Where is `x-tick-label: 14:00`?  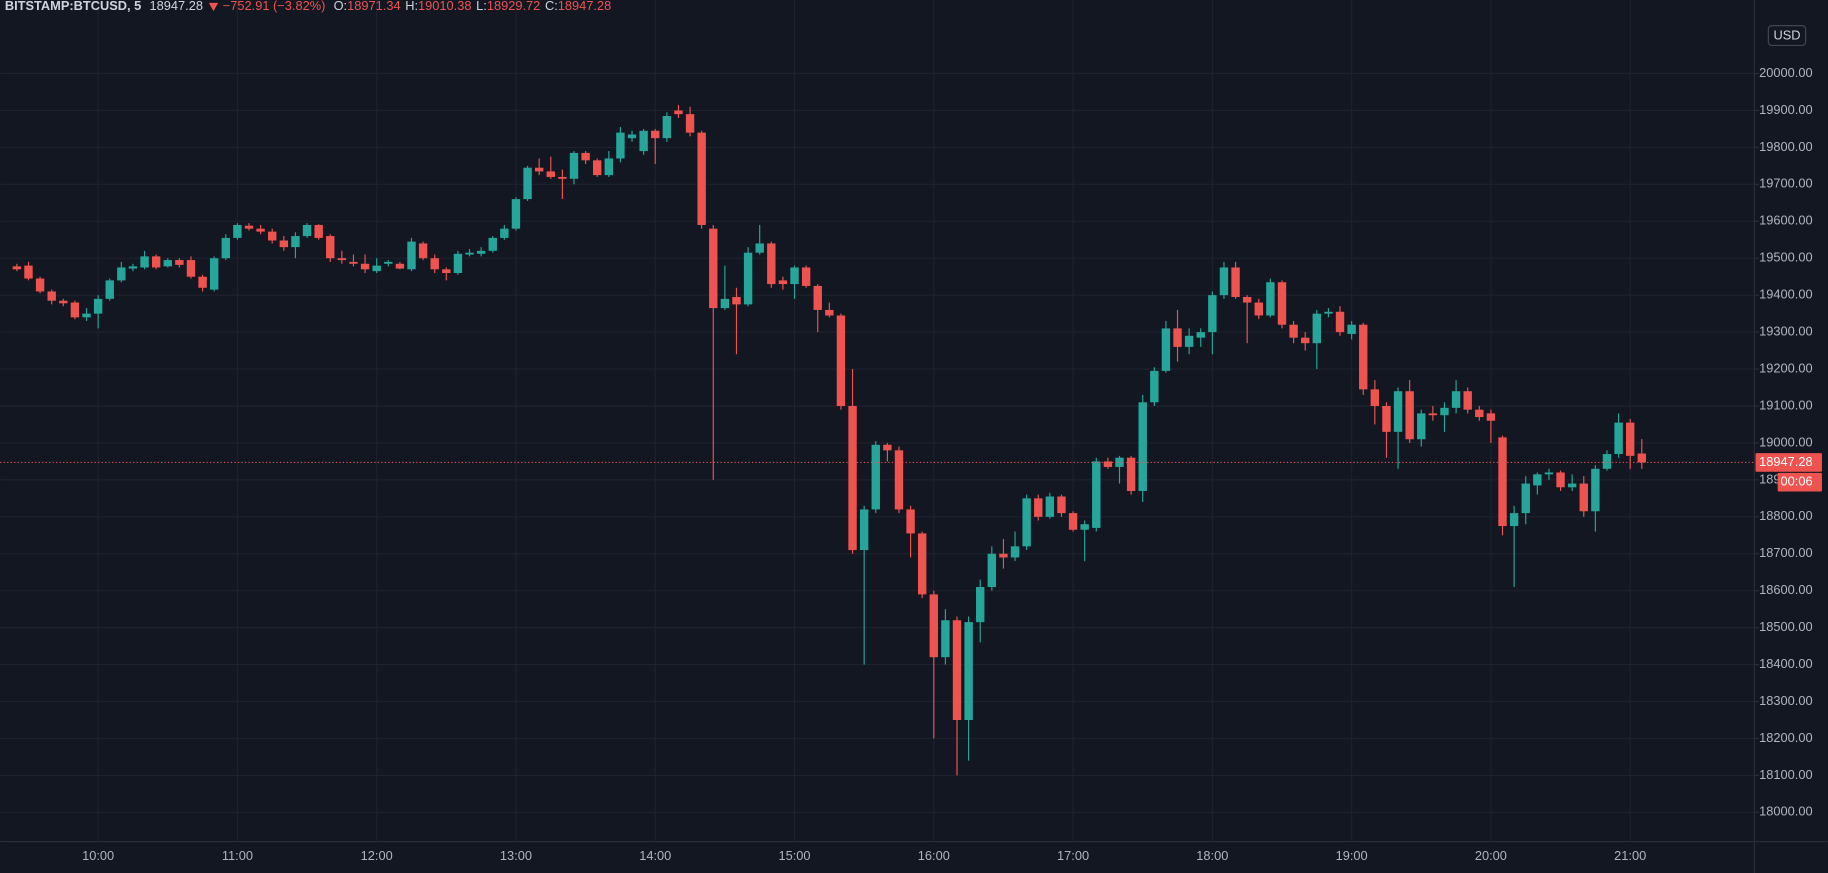 x-tick-label: 14:00 is located at coordinates (655, 855).